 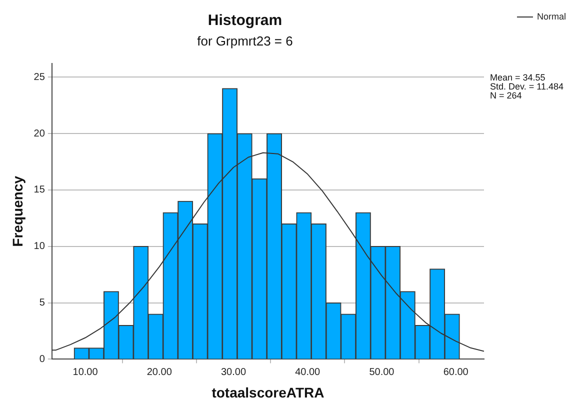 I want to click on y-tick-label: 0, so click(x=42, y=359).